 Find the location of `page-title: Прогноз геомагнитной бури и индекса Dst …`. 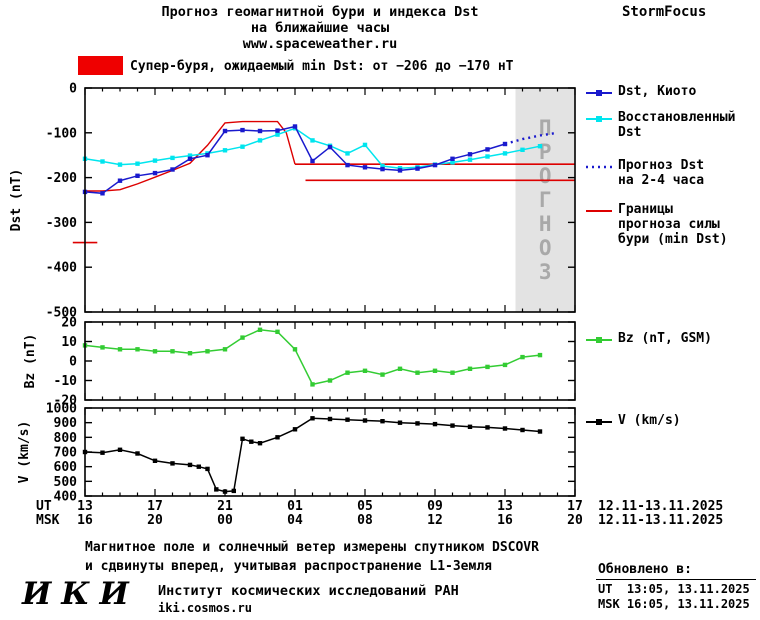

page-title: Прогноз геомагнитной бури и индекса Dst … is located at coordinates (320, 28).